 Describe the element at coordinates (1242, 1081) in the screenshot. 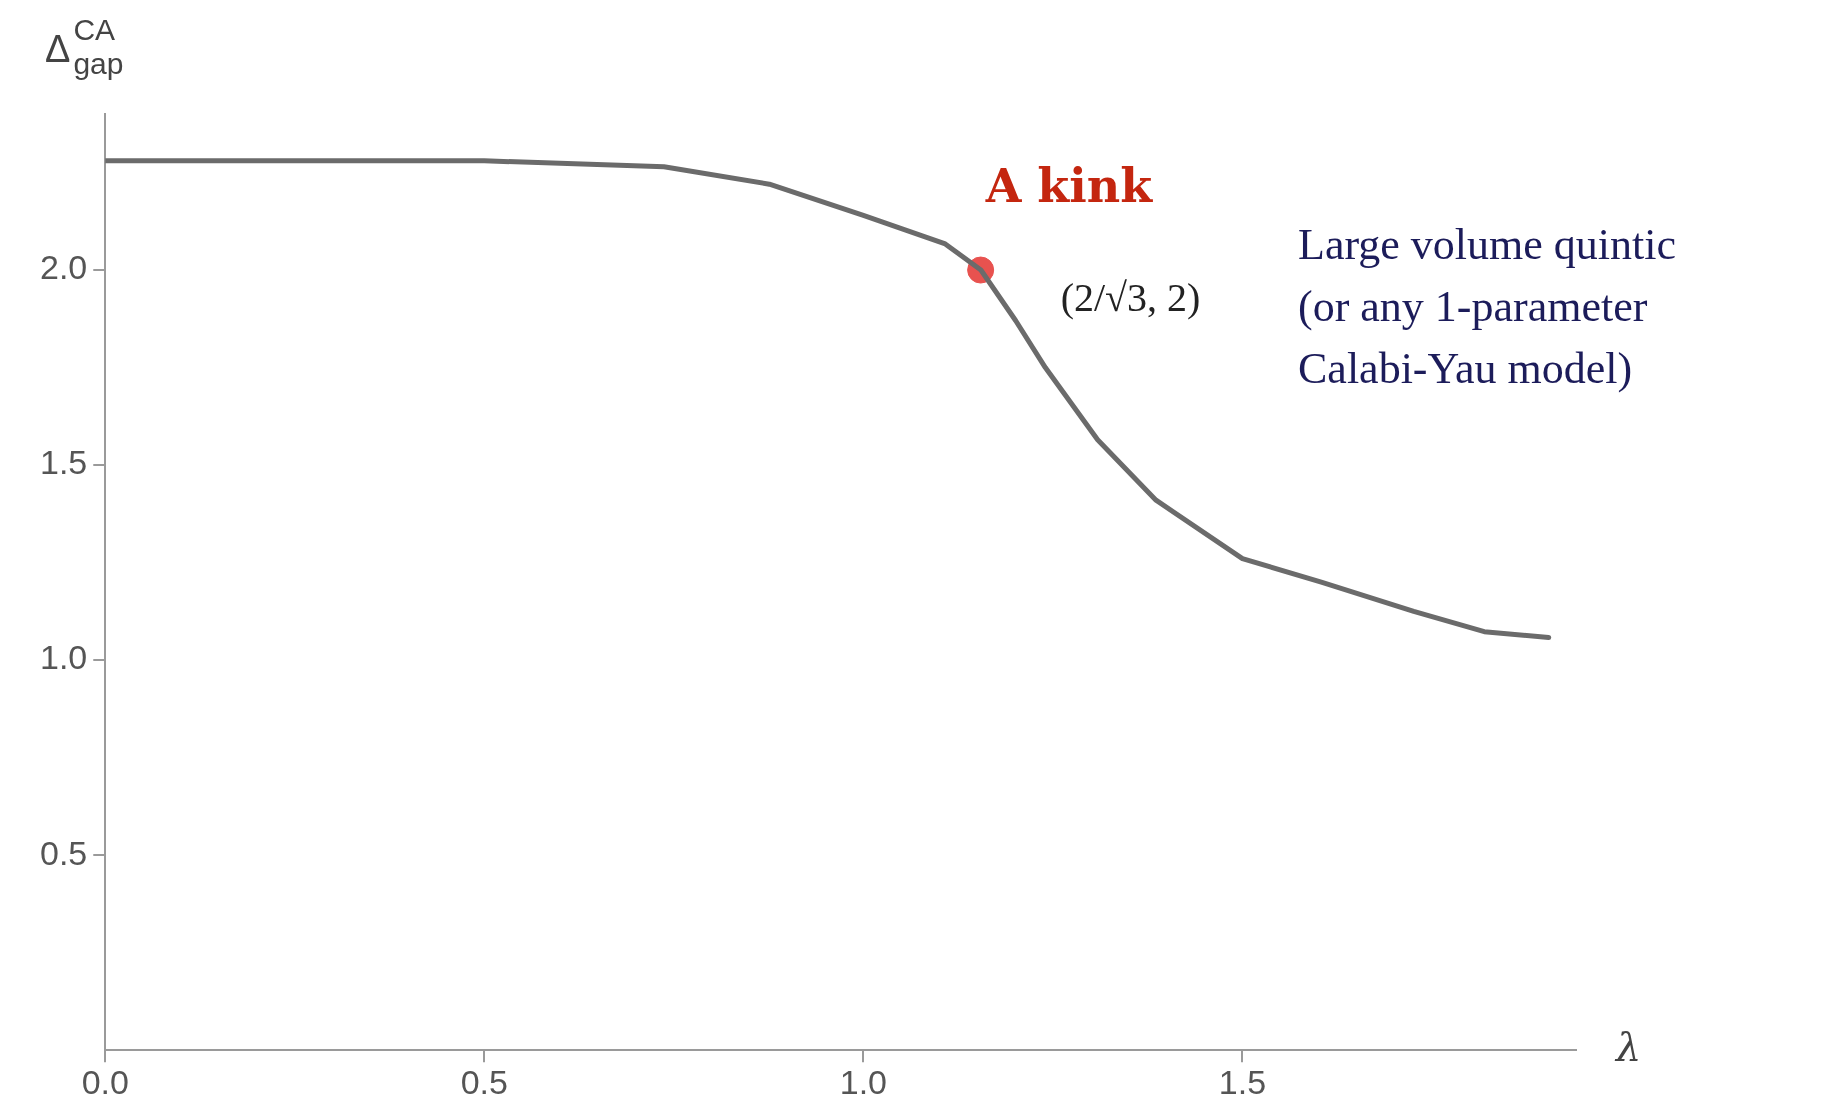

I see `x-tick-label: 1.5` at that location.